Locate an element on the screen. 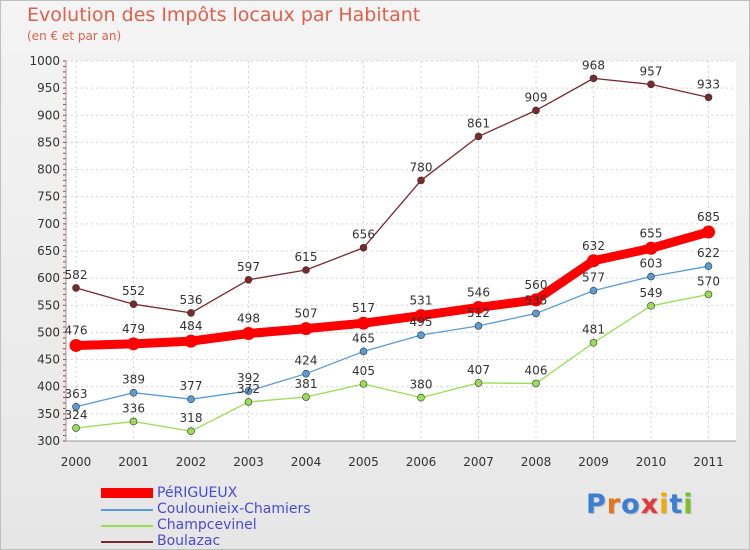  data-point-p-rigueux-2009 is located at coordinates (593, 261).